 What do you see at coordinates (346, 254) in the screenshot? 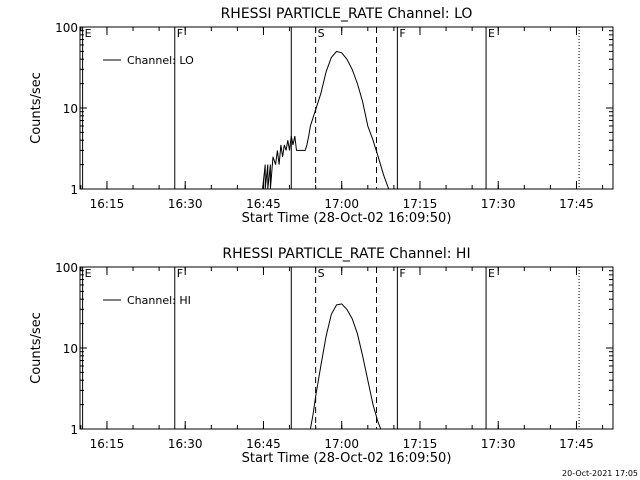
I see `chart-title: RHESSI PARTICLE_RATE Channel: HI` at bounding box center [346, 254].